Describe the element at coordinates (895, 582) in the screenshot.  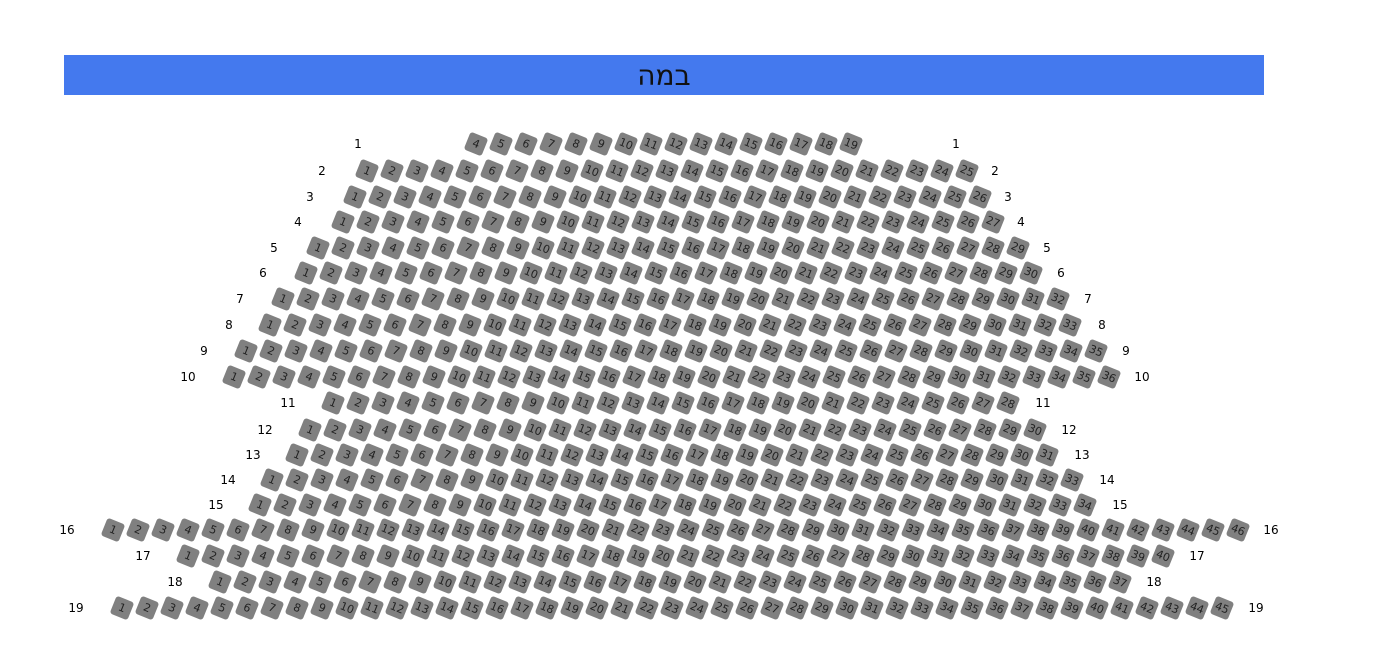
I see `seat-row18-28: 28` at that location.